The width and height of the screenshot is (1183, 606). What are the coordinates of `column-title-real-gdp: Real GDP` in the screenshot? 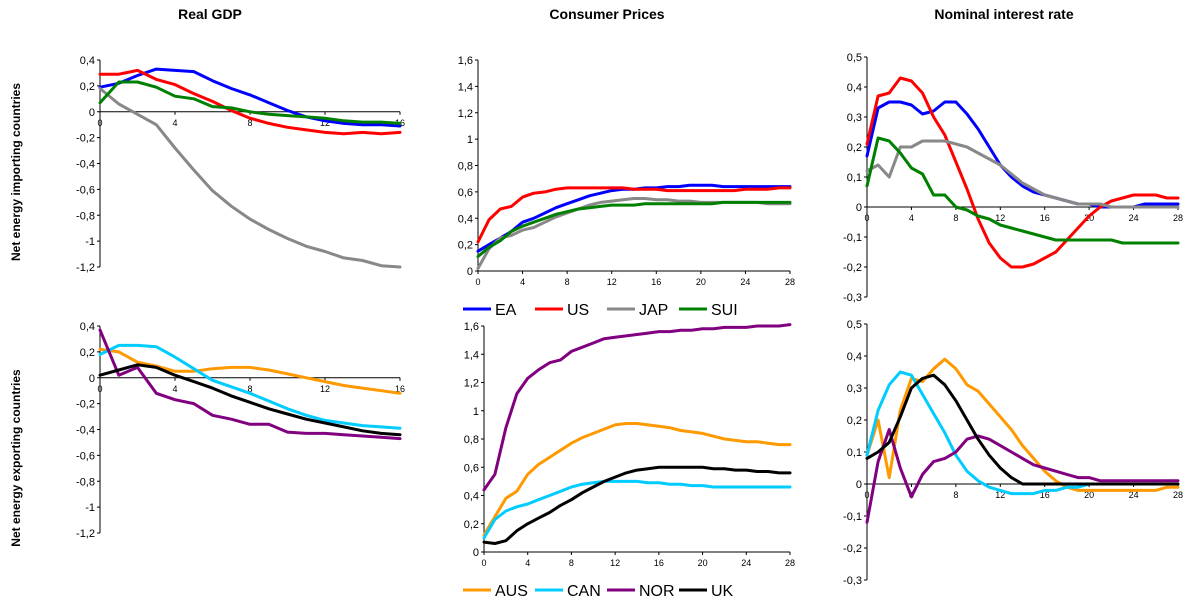 It's located at (210, 14).